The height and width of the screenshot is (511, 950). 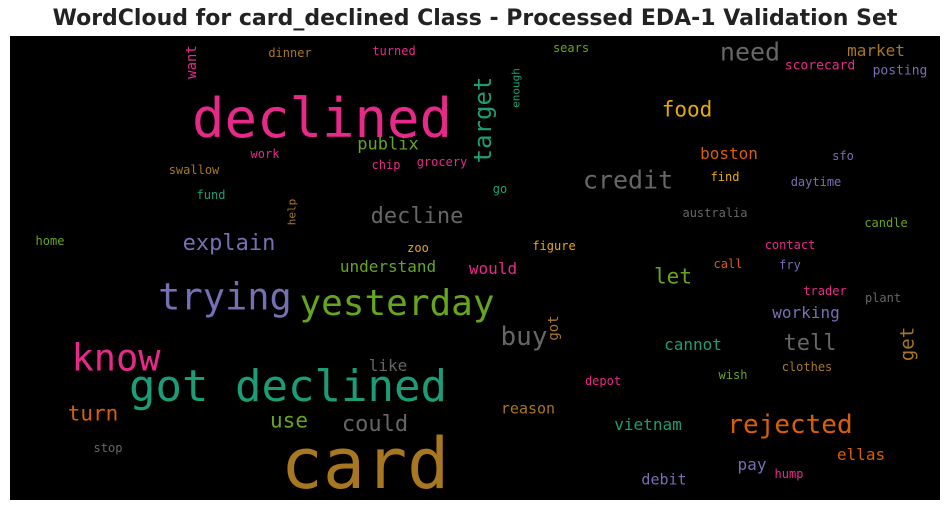 I want to click on word-fry: fry, so click(x=790, y=265).